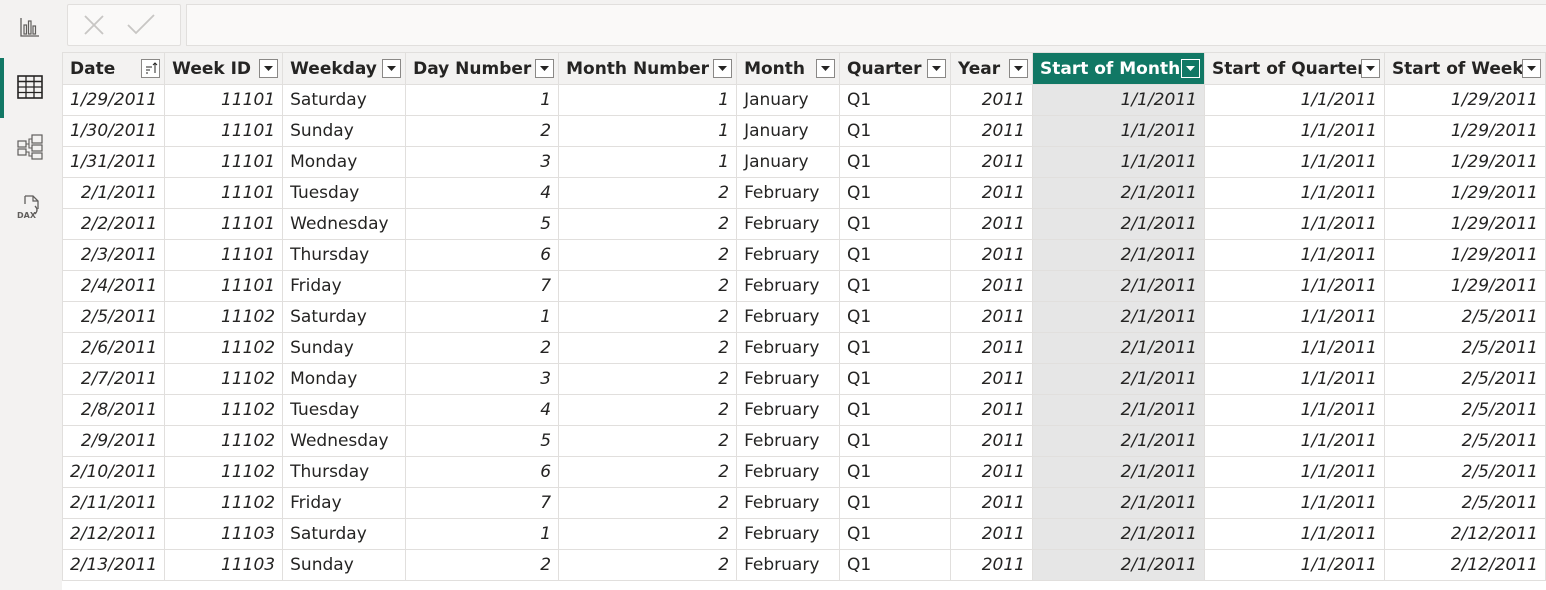 The width and height of the screenshot is (1546, 590). I want to click on column-header-date: Date, so click(114, 68).